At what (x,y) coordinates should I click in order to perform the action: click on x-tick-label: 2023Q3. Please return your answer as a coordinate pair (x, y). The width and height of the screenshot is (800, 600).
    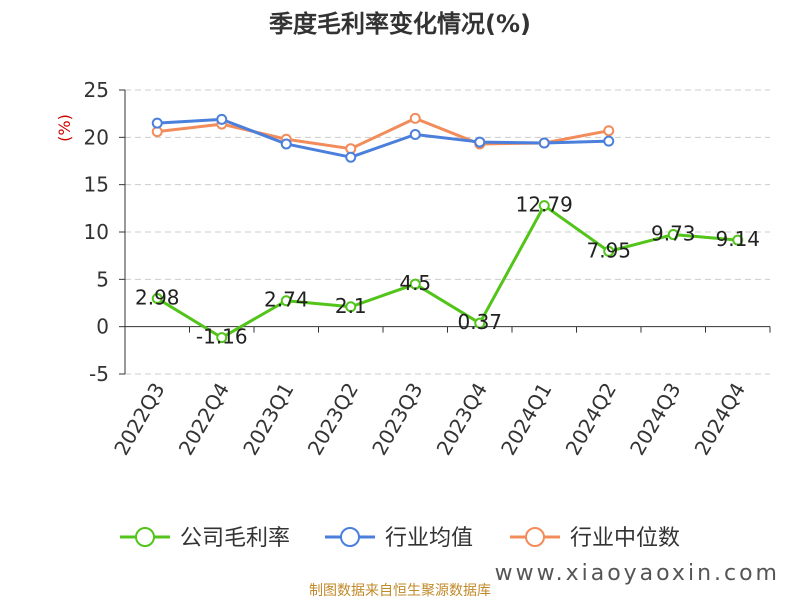
    Looking at the image, I should click on (397, 419).